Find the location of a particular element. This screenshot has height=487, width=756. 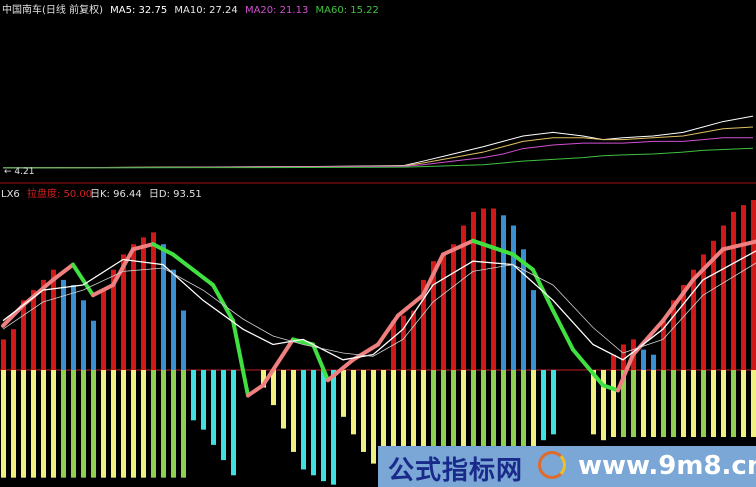

ma60-label: MA60: 15.22 is located at coordinates (347, 10).